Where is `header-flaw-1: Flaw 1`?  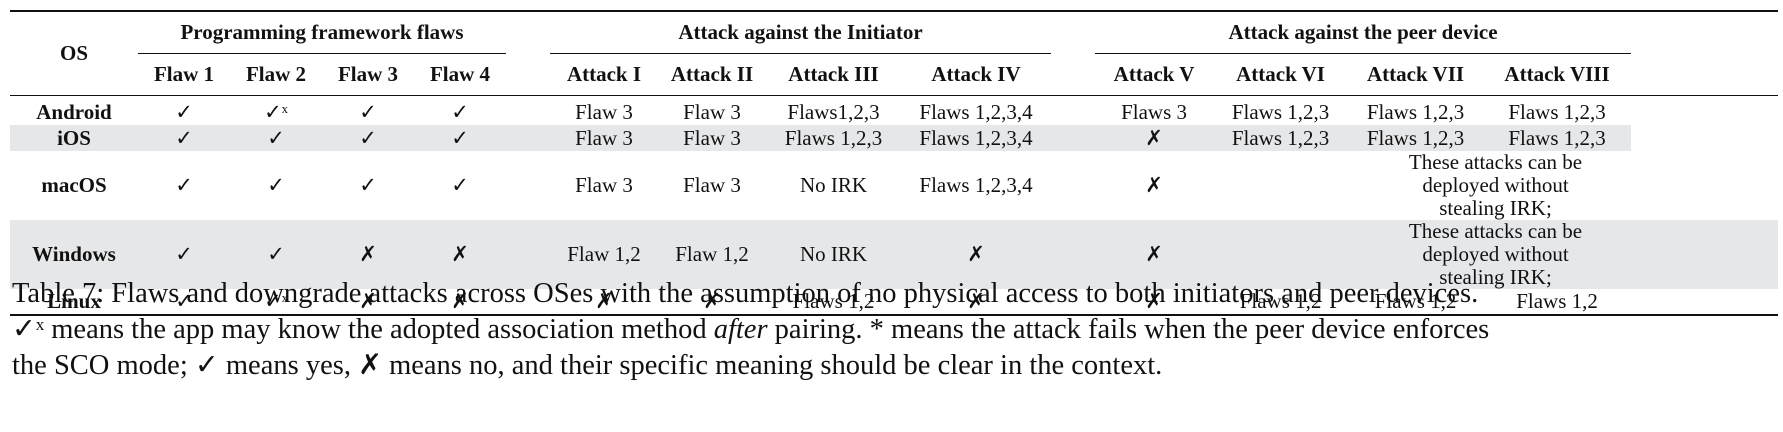 header-flaw-1: Flaw 1 is located at coordinates (184, 73).